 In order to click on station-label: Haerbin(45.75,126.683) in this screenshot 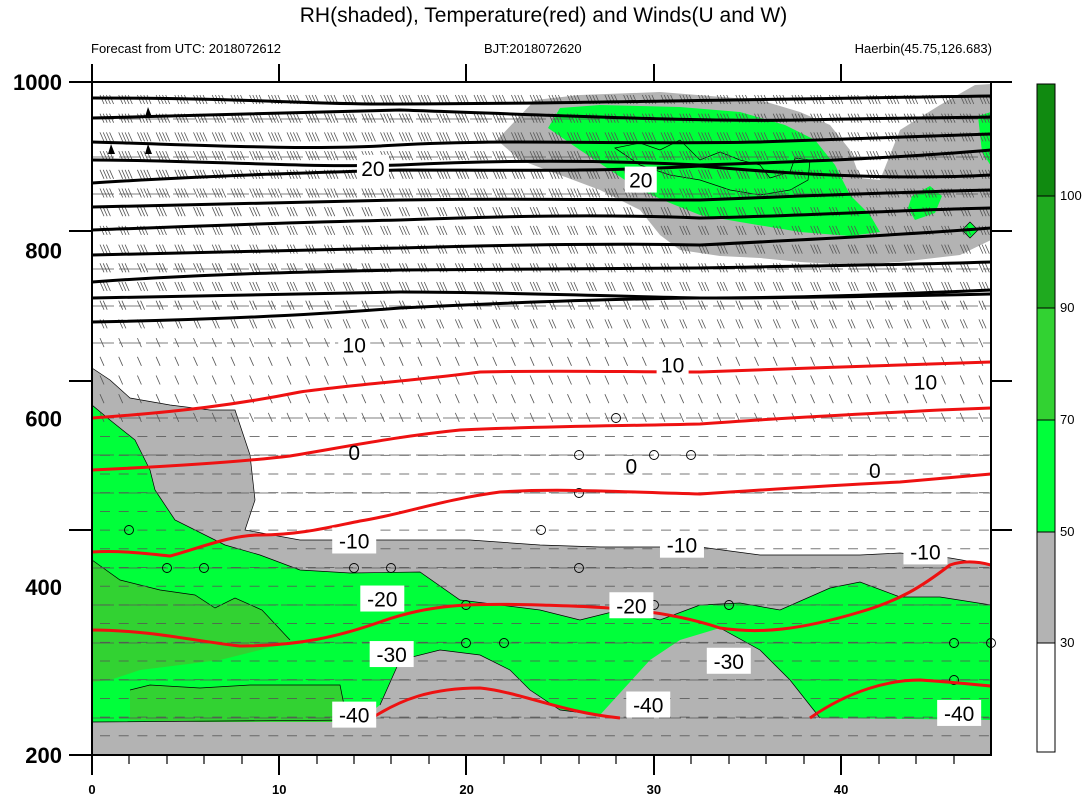, I will do `click(923, 48)`.